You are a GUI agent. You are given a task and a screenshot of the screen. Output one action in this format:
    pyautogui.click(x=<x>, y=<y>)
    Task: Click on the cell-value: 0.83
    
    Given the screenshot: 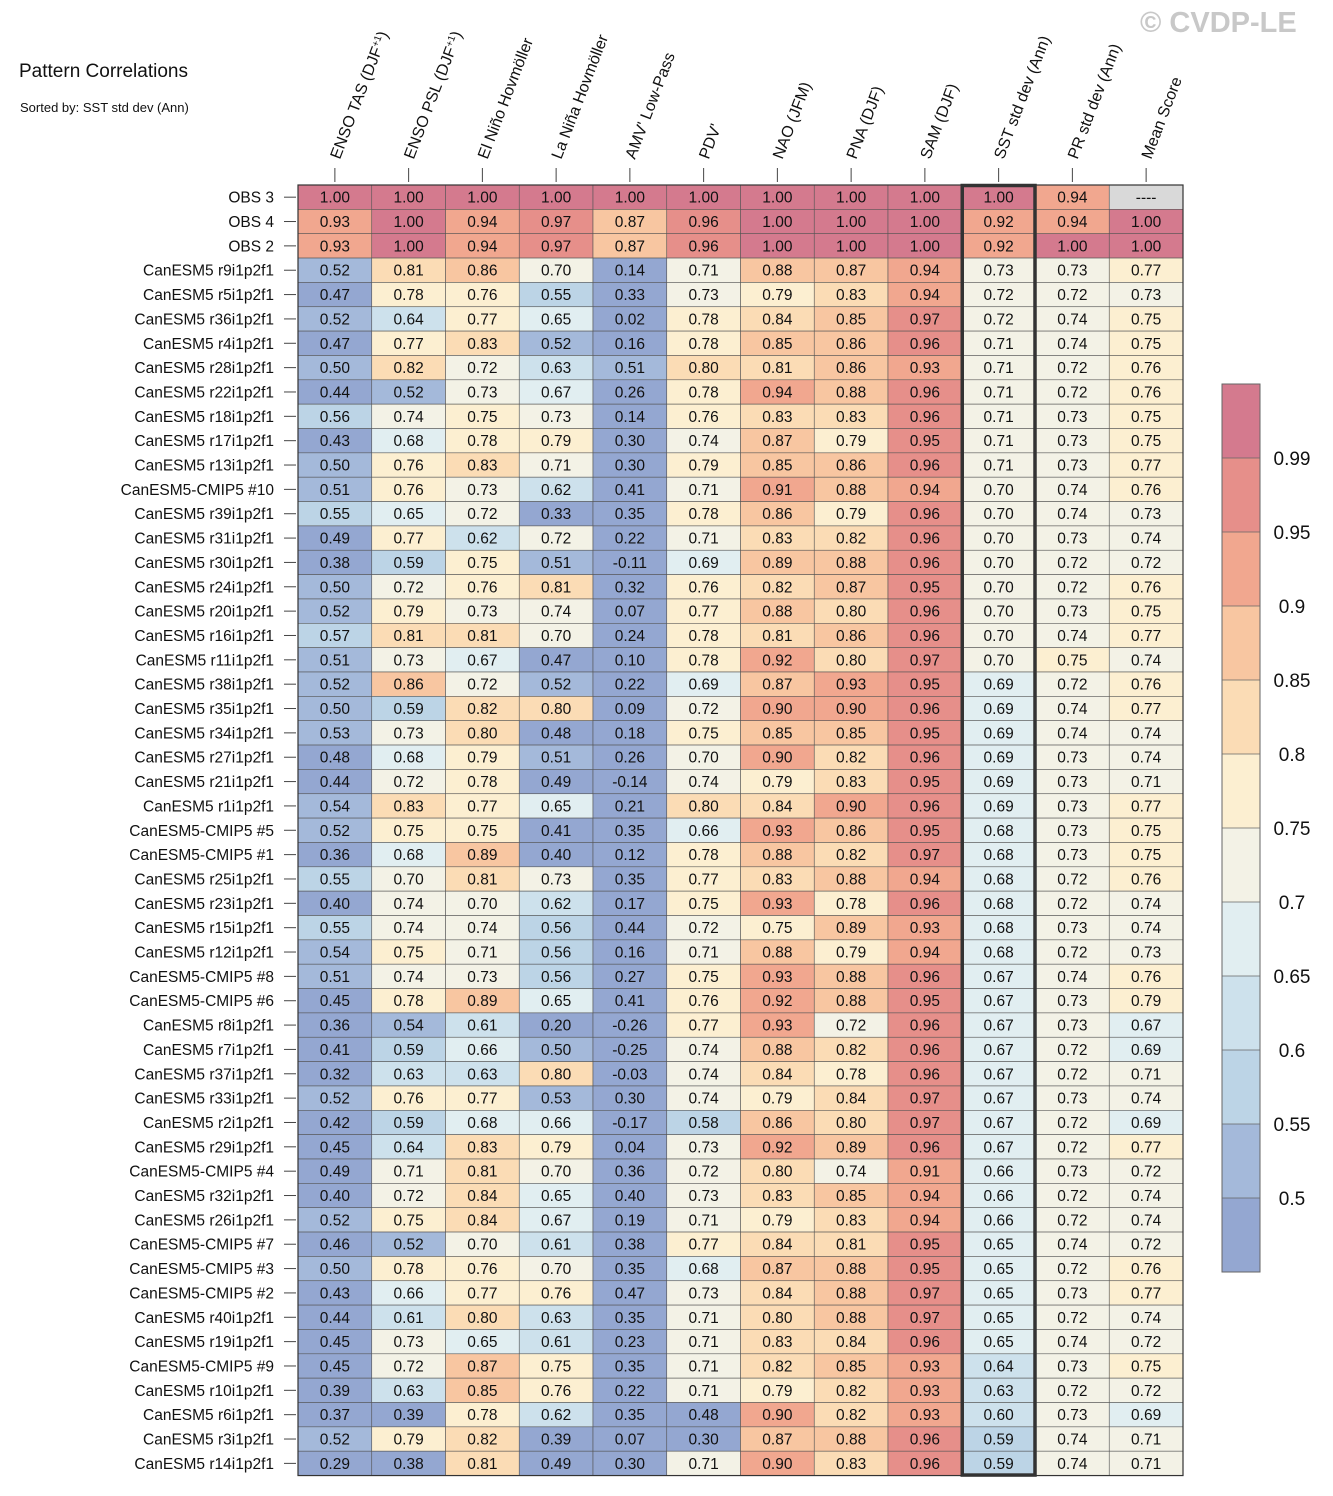 What is the action you would take?
    pyautogui.click(x=777, y=1196)
    